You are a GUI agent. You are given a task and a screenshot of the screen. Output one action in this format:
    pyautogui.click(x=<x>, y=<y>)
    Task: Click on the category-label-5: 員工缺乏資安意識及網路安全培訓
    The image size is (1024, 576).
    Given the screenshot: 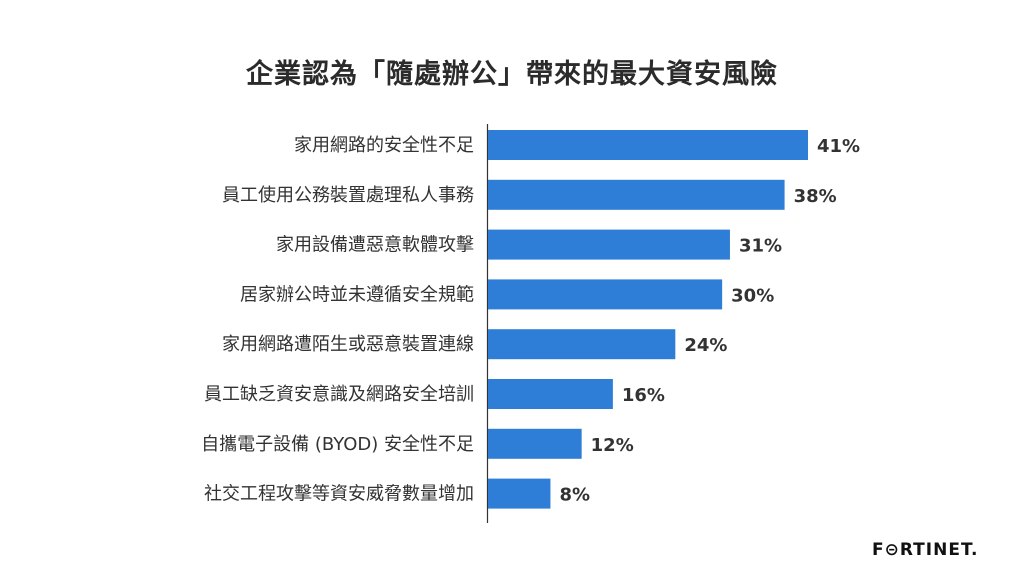 What is the action you would take?
    pyautogui.click(x=339, y=394)
    